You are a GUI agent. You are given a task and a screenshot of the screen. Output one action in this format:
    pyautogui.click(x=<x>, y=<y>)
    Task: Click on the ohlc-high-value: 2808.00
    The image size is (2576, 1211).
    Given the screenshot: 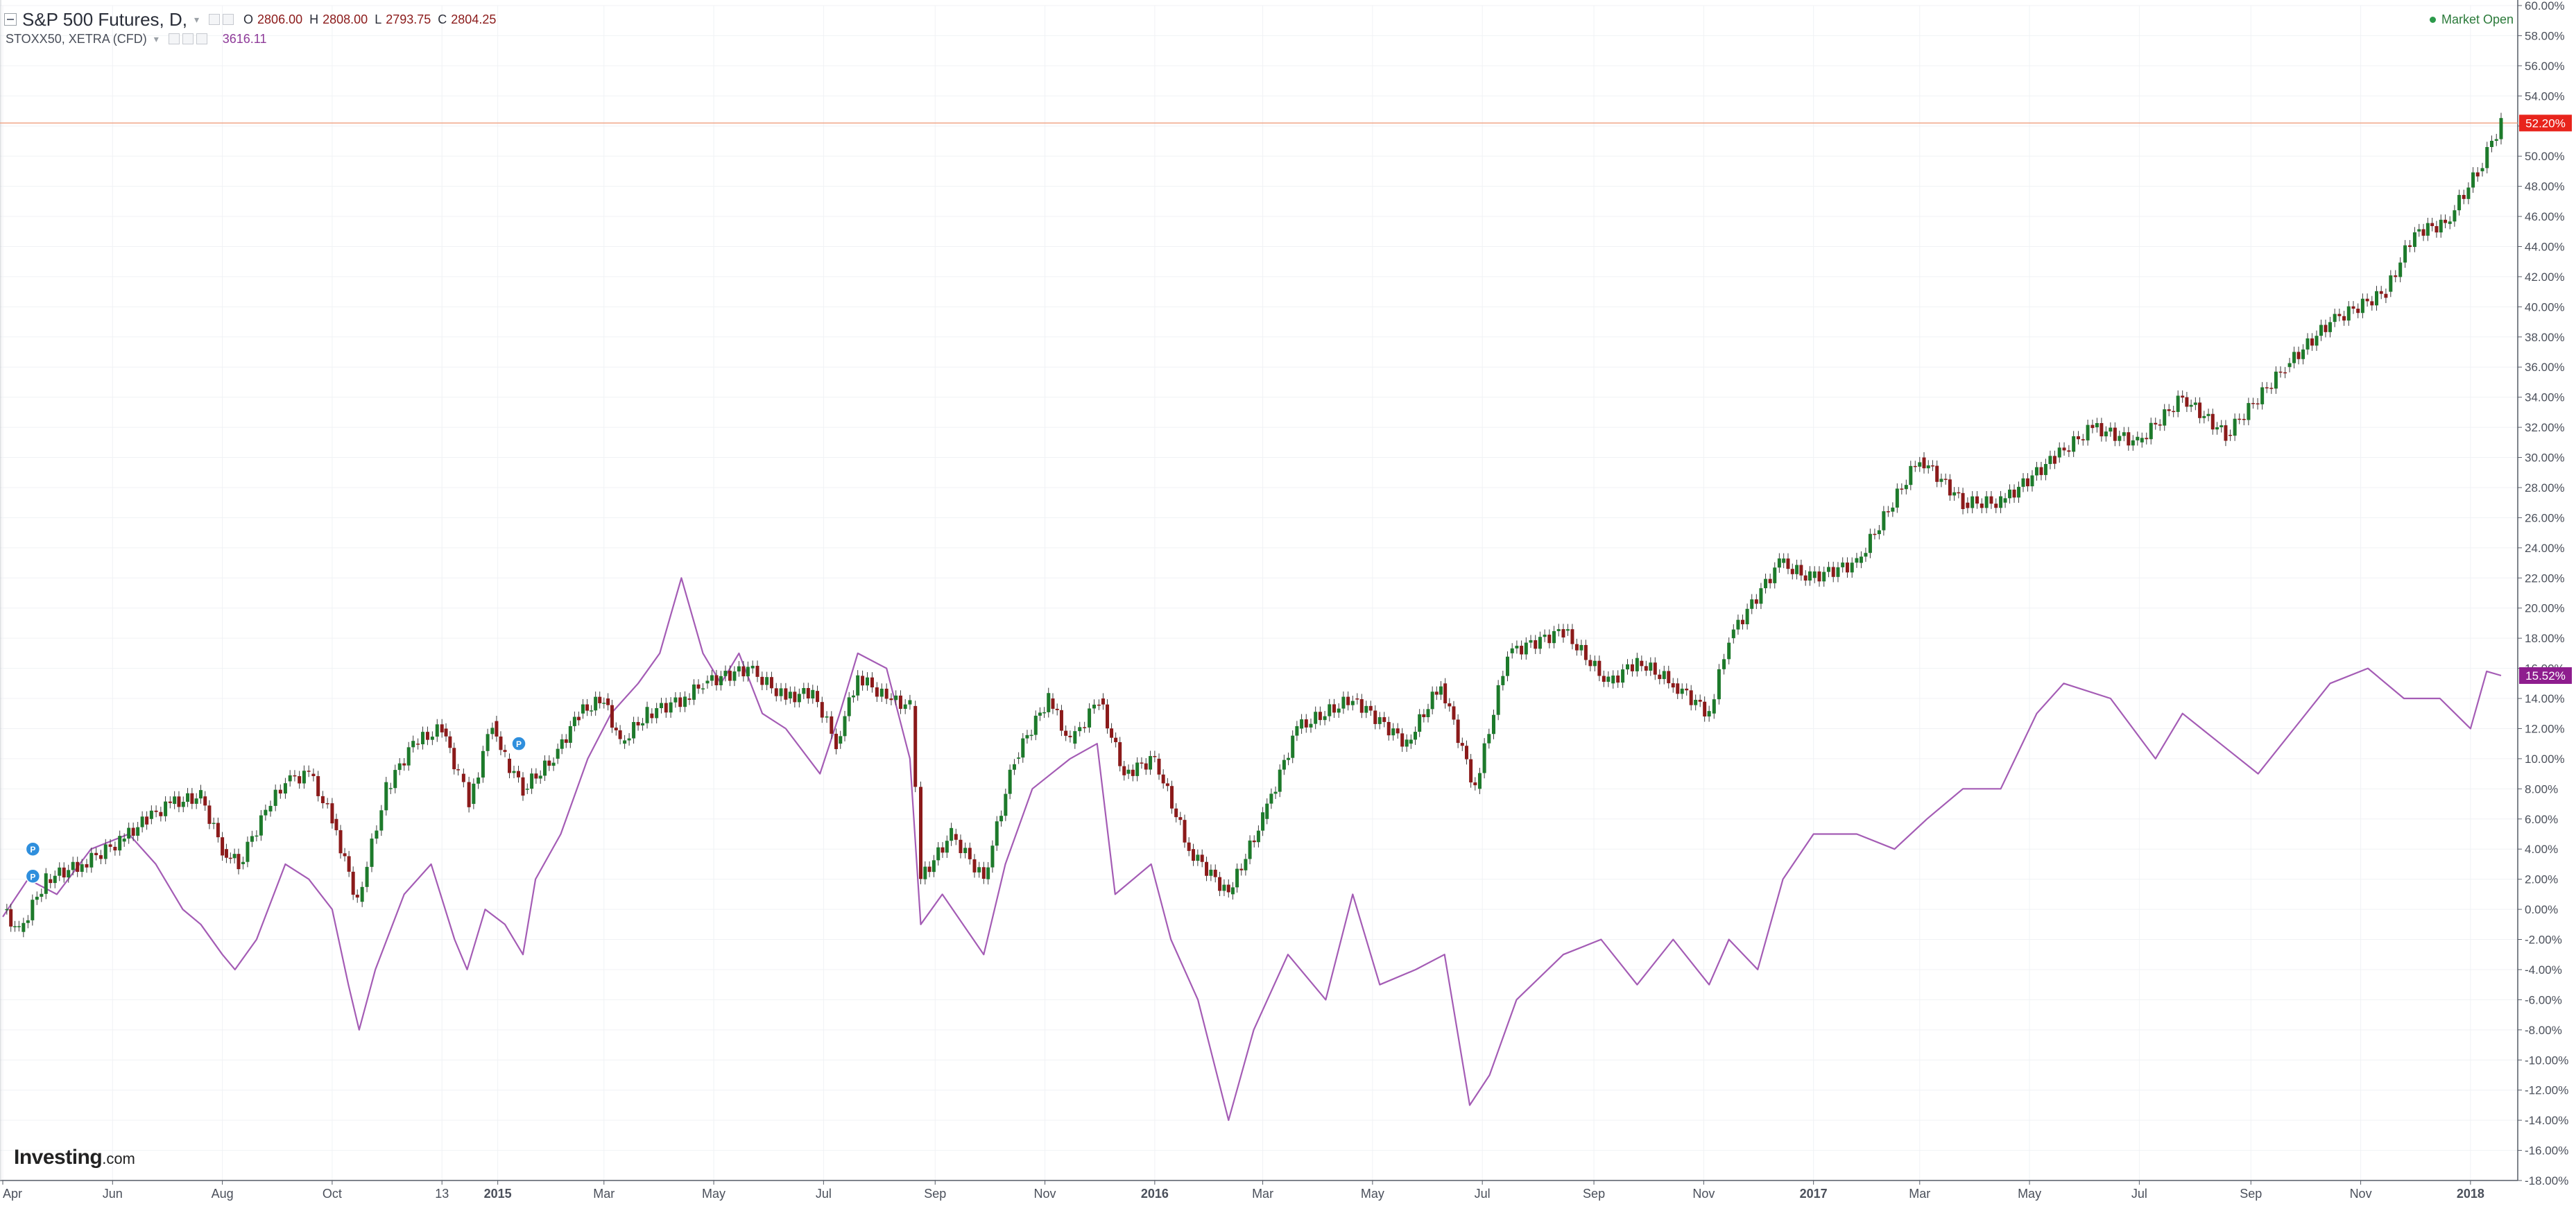 What is the action you would take?
    pyautogui.click(x=345, y=19)
    